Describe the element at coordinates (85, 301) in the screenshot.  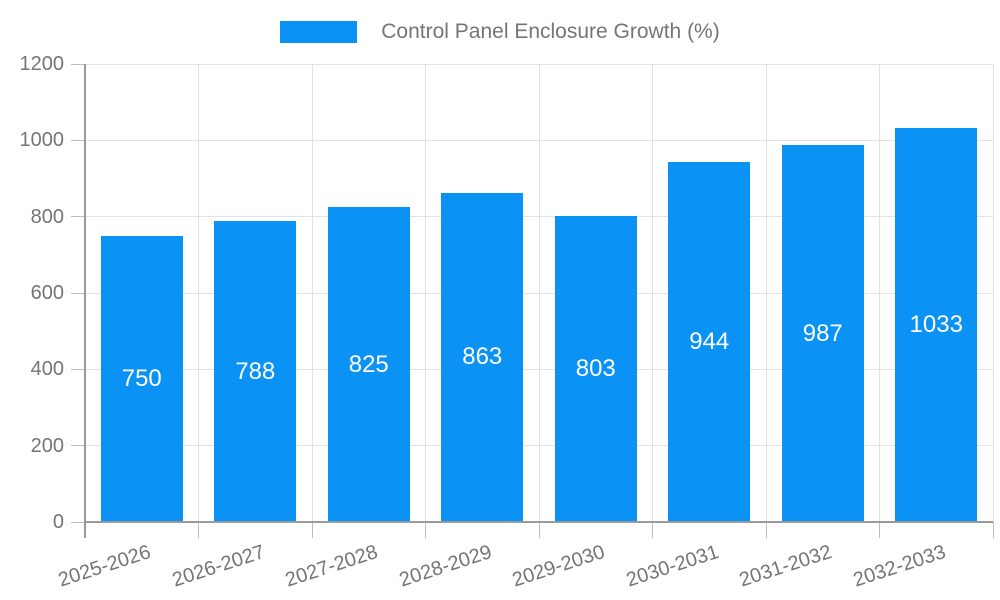
I see `y-axis-line` at that location.